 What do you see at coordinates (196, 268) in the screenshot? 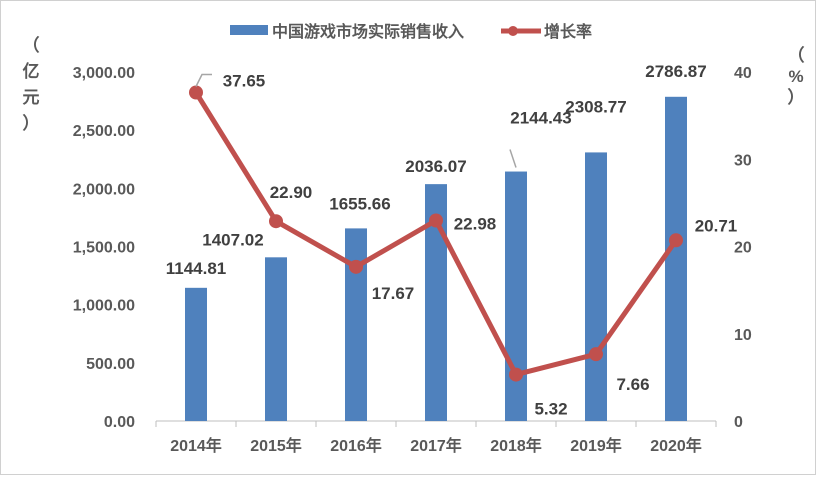
I see `bar-data-label: 1144.81` at bounding box center [196, 268].